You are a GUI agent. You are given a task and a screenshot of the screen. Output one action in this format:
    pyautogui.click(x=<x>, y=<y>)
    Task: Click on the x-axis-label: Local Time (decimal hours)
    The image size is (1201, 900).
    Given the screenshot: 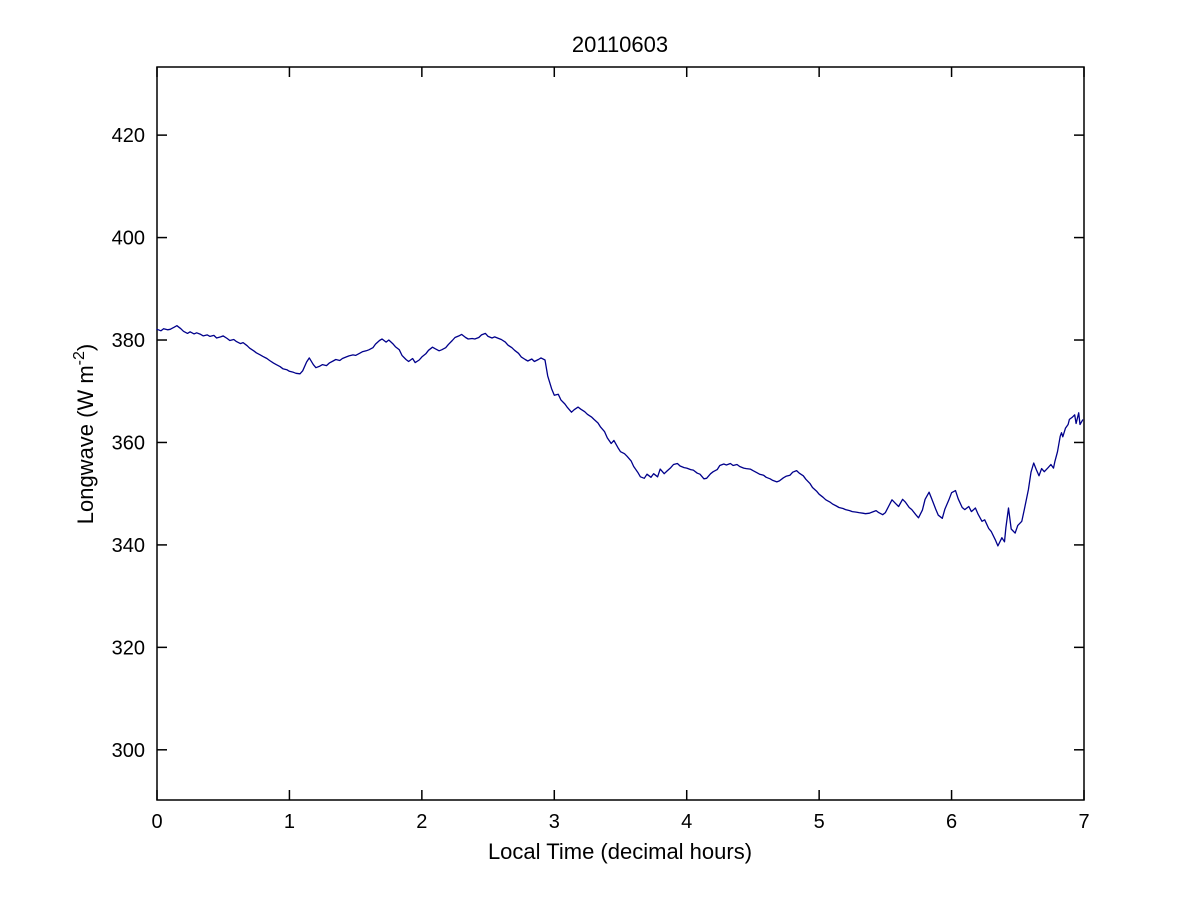 What is the action you would take?
    pyautogui.click(x=620, y=851)
    